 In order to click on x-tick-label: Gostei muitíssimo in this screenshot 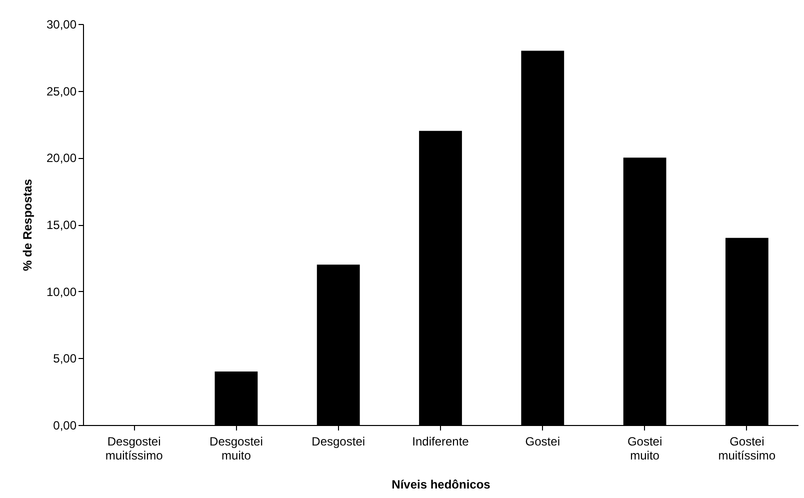, I will do `click(747, 448)`.